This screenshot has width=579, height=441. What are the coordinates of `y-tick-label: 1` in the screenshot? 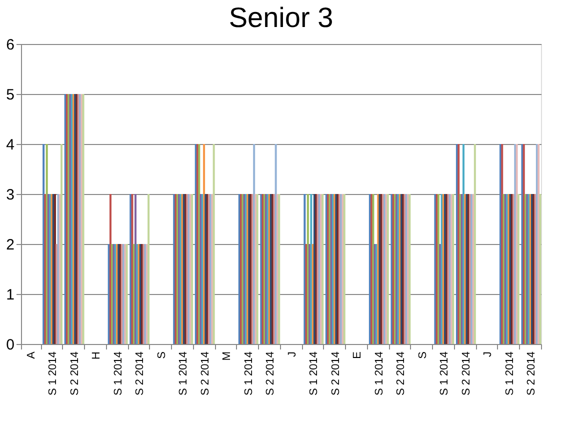 It's located at (10, 295).